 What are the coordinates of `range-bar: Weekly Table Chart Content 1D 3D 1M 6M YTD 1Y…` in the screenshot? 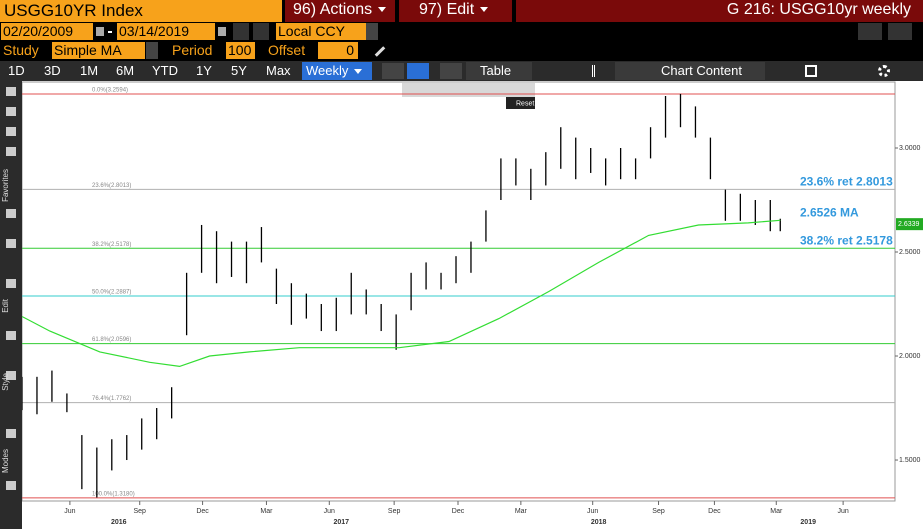 It's located at (461, 71).